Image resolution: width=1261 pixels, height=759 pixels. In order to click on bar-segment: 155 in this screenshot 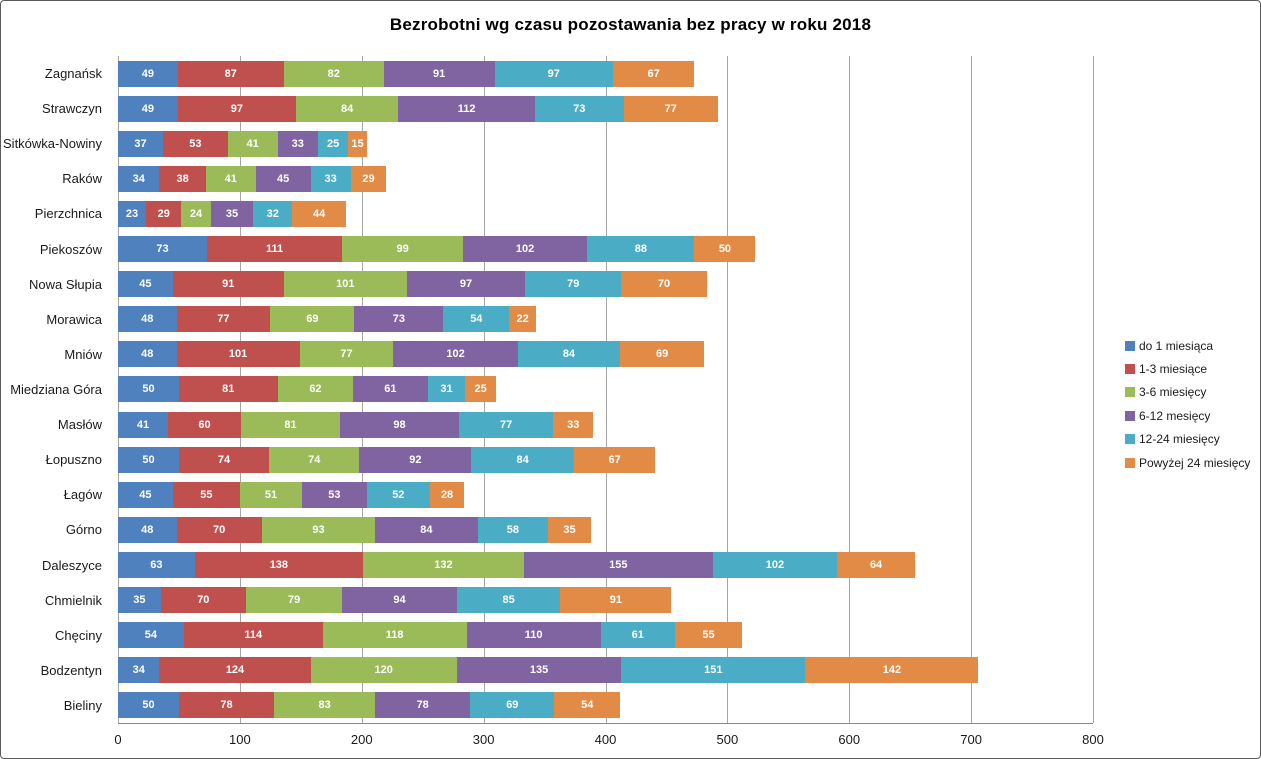, I will do `click(618, 565)`.